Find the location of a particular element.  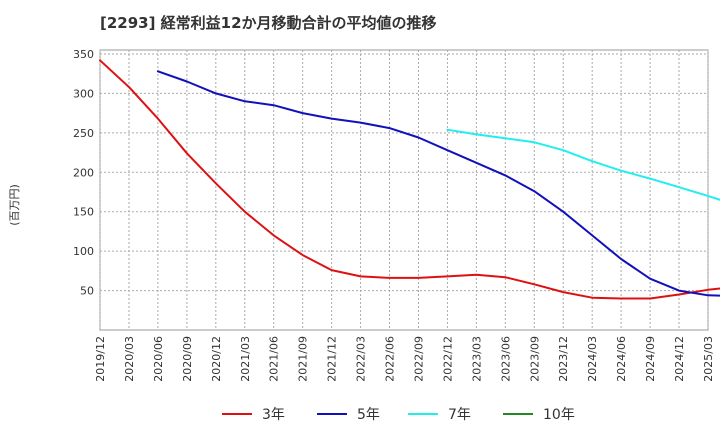

y-tick-label: 150 is located at coordinates (83, 212).